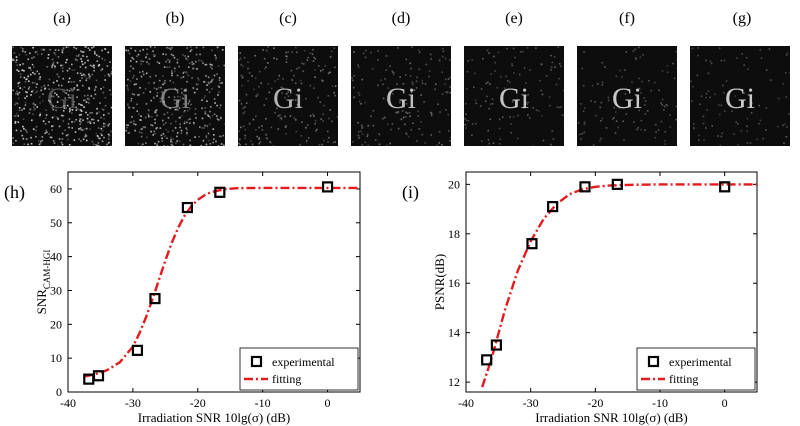 Image resolution: width=800 pixels, height=426 pixels. I want to click on thumbnail-label: (e), so click(514, 18).